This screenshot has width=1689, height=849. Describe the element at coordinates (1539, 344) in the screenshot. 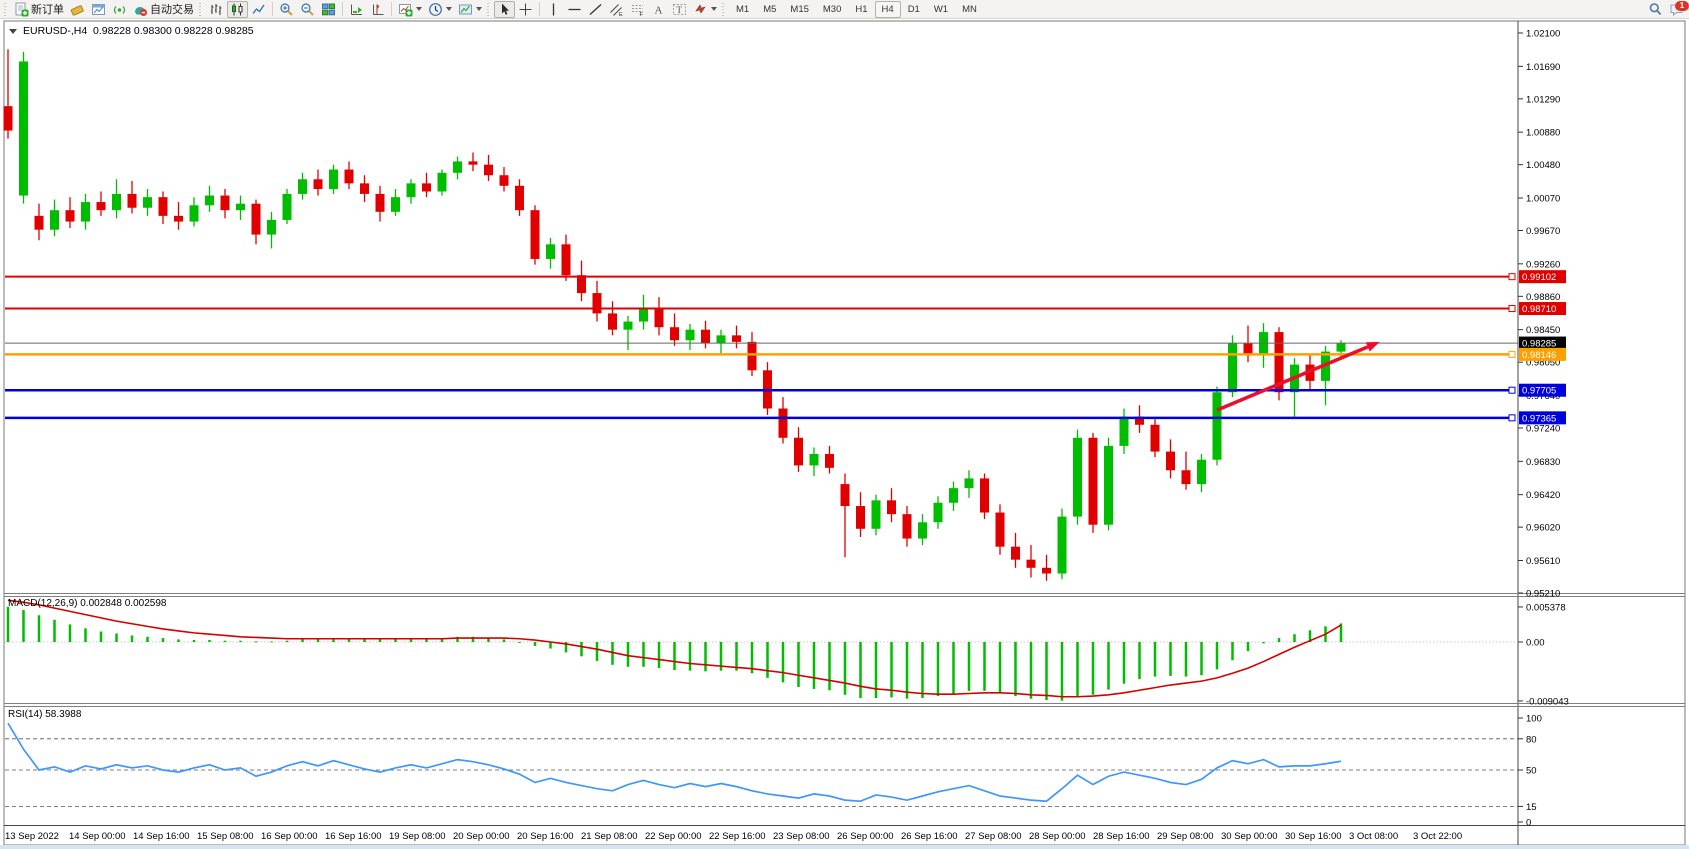

I see `svg-text: 0.98285` at that location.